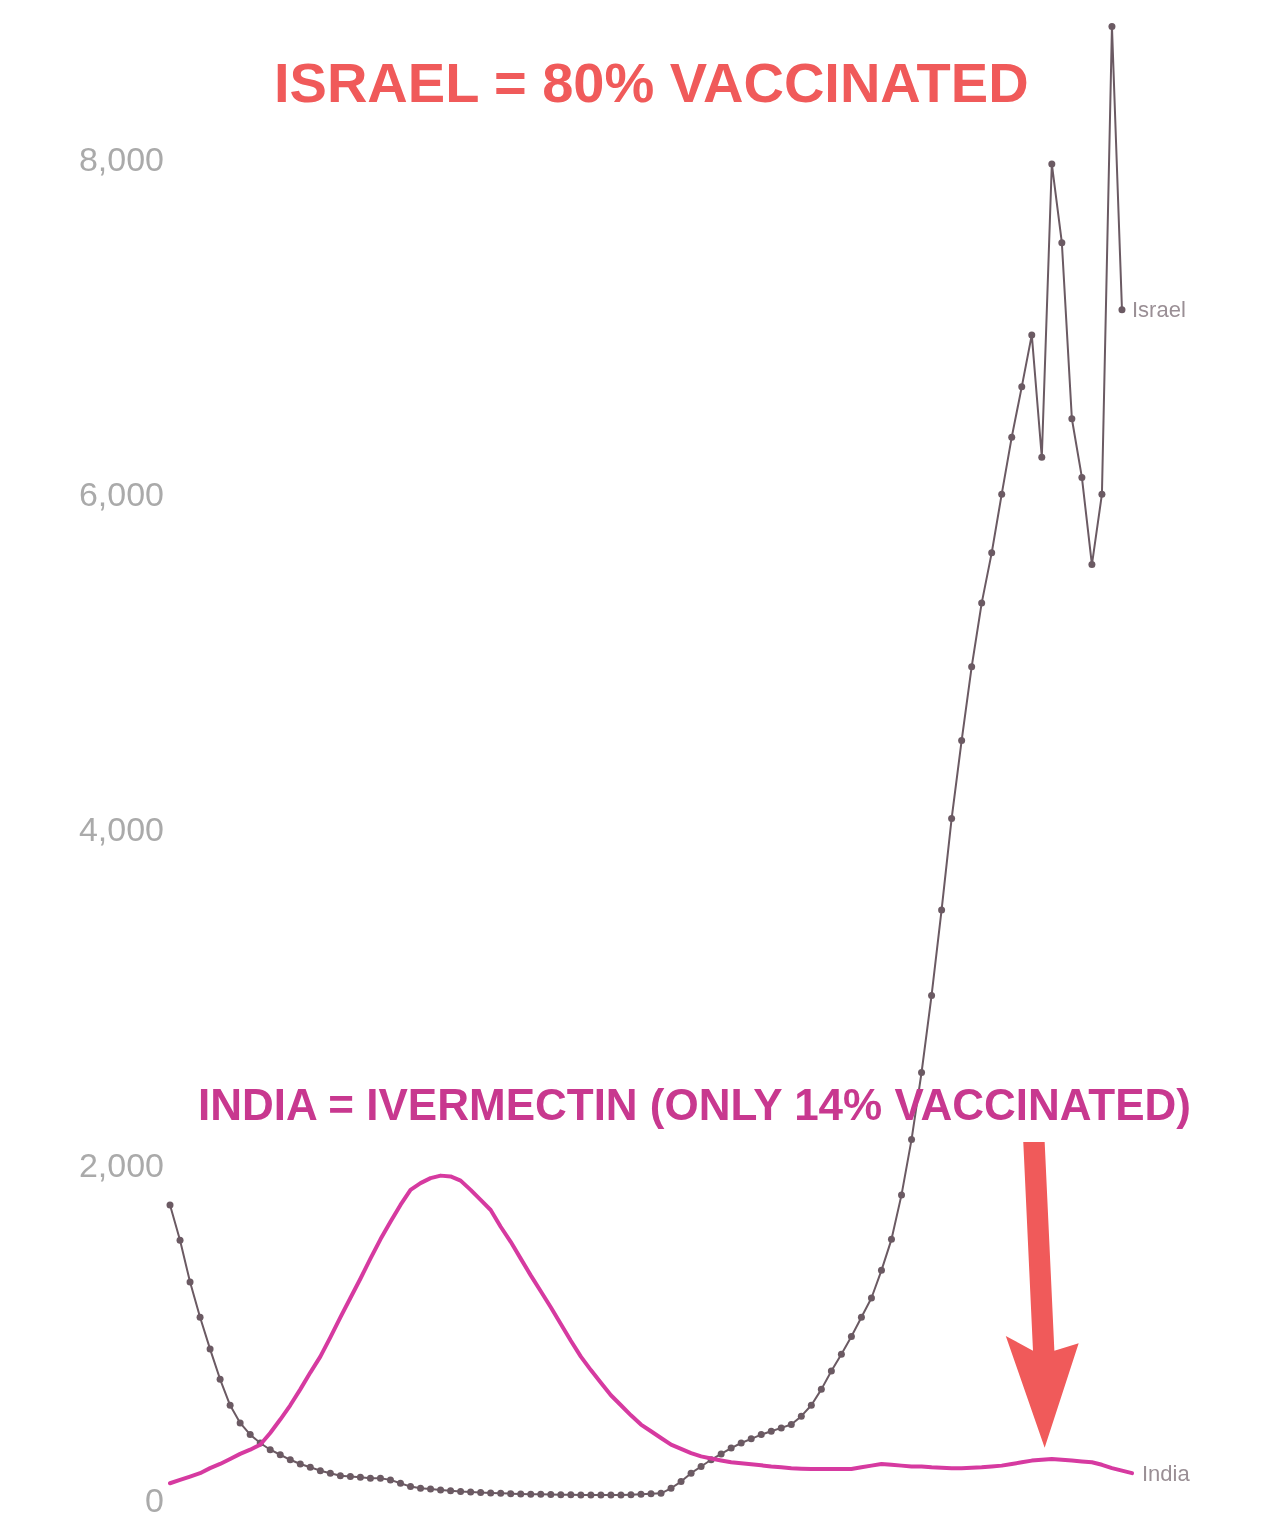  I want to click on series-label: Israel, so click(1159, 309).